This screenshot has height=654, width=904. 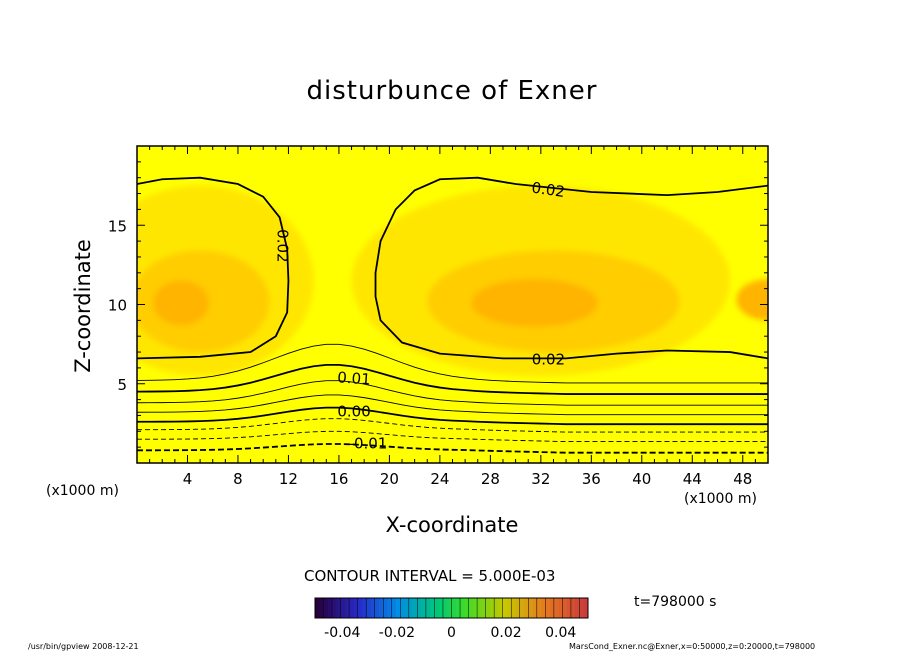 I want to click on contour-label: 0.00, so click(x=353, y=412).